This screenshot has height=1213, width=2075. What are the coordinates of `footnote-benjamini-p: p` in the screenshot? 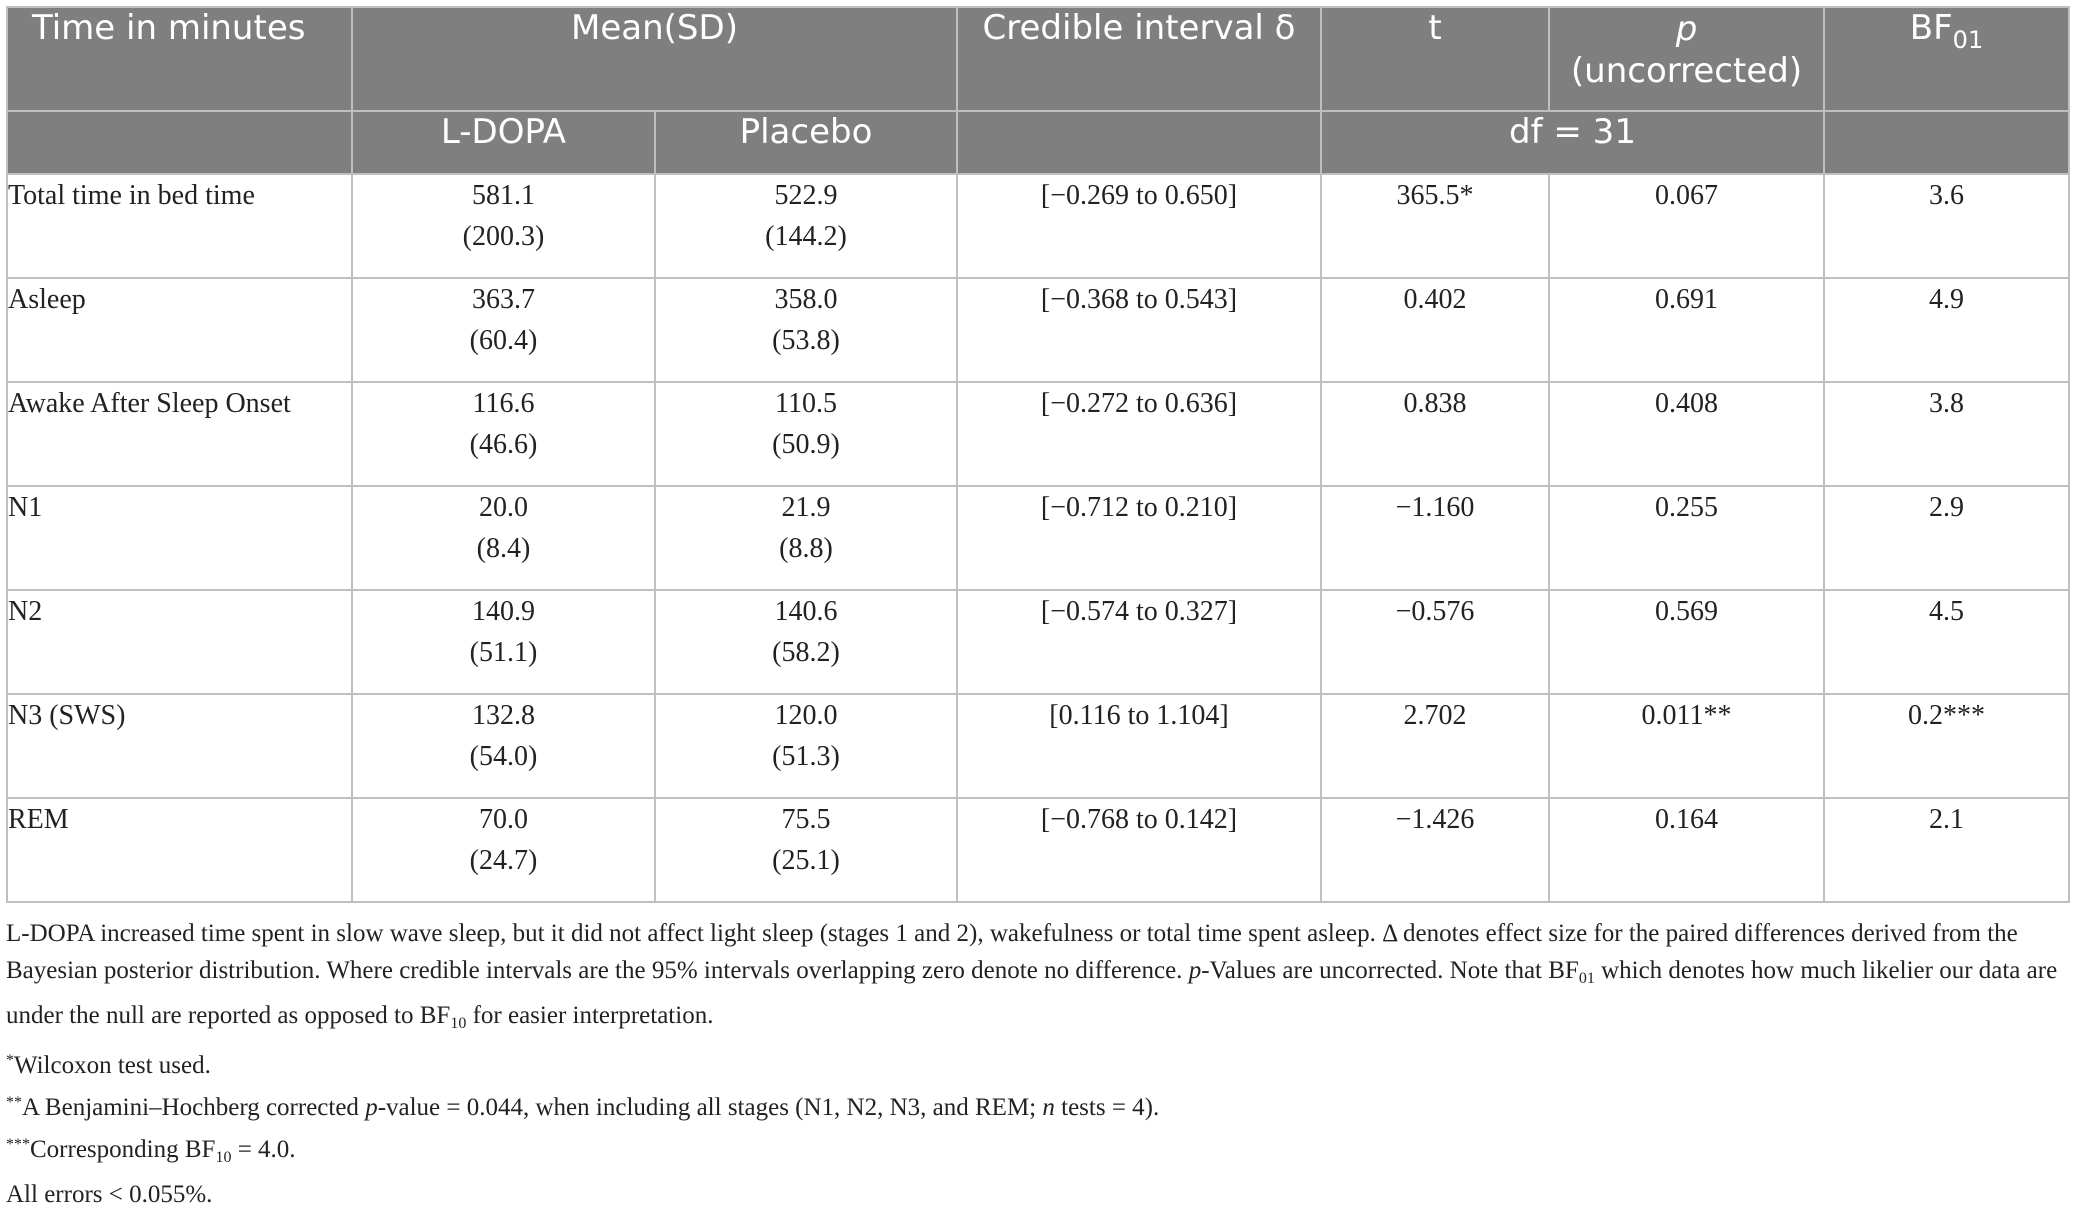 It's located at (371, 1107).